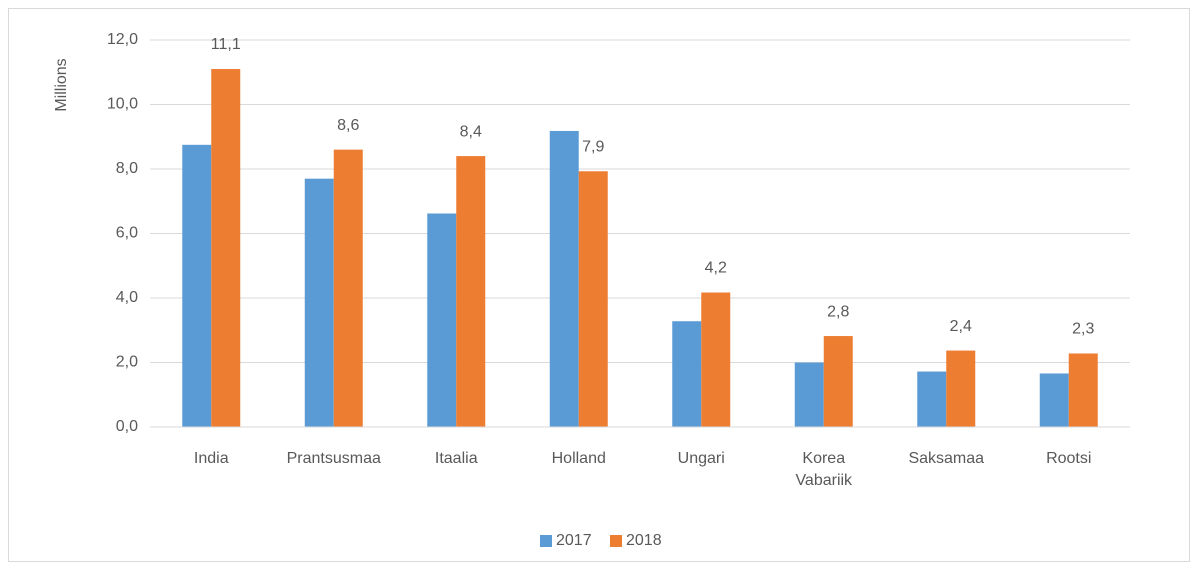 This screenshot has width=1198, height=570. I want to click on y-tick-label: 6,0, so click(127, 233).